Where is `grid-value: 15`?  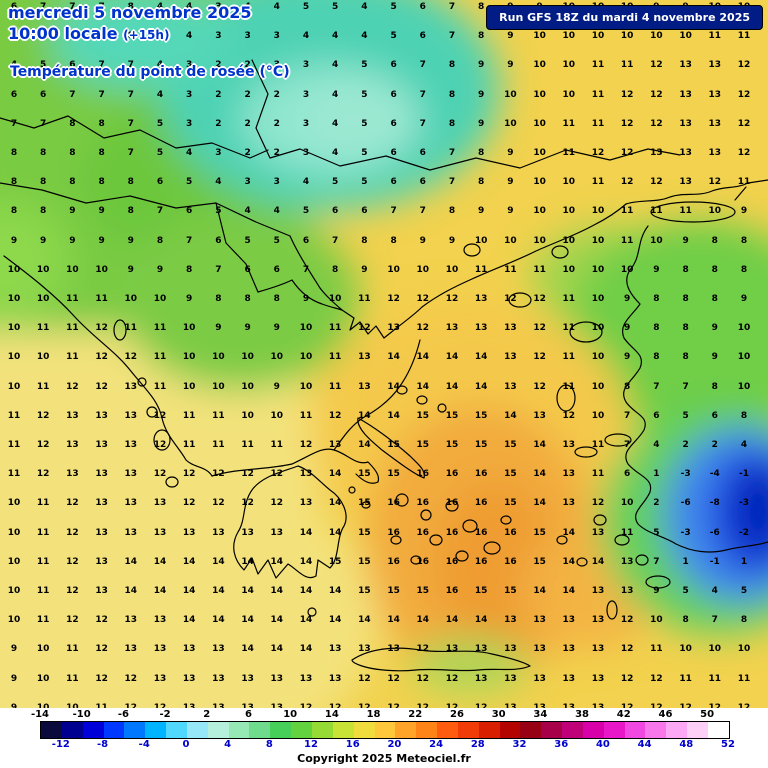
grid-value: 15 is located at coordinates (481, 591).